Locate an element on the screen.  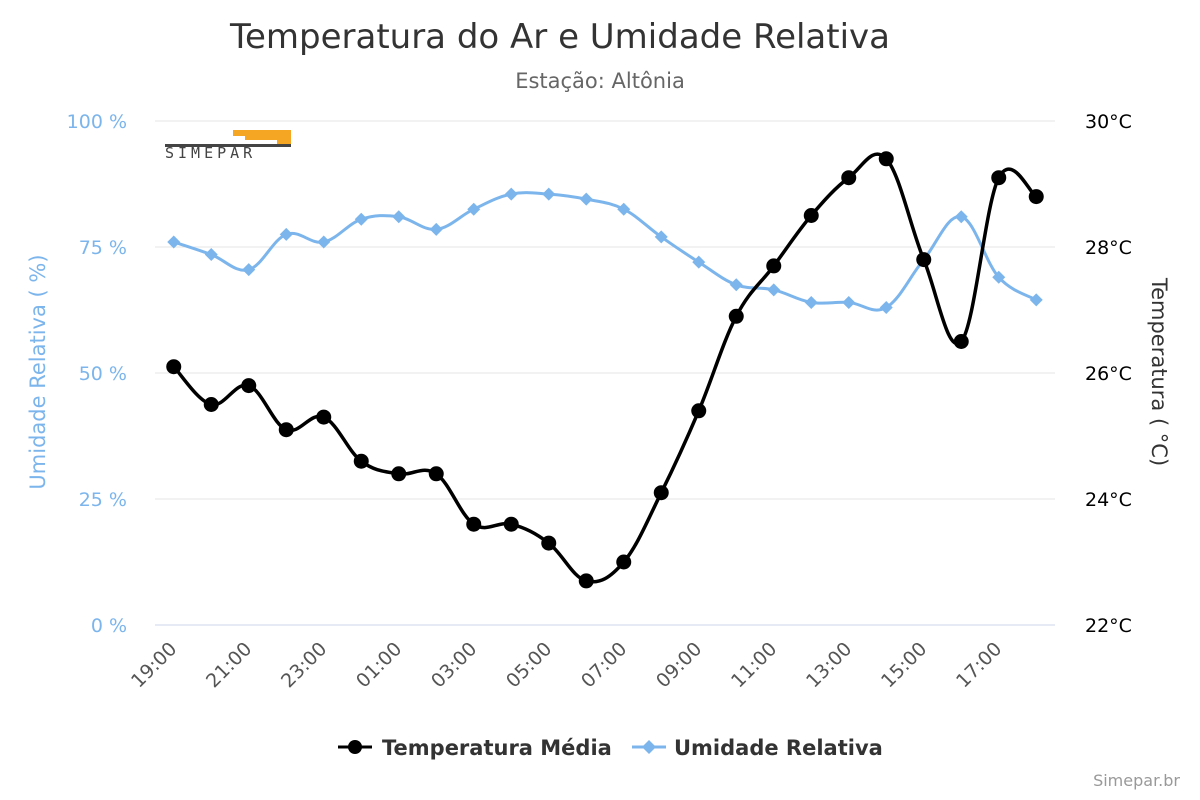
legend-marker-circle is located at coordinates (355, 747).